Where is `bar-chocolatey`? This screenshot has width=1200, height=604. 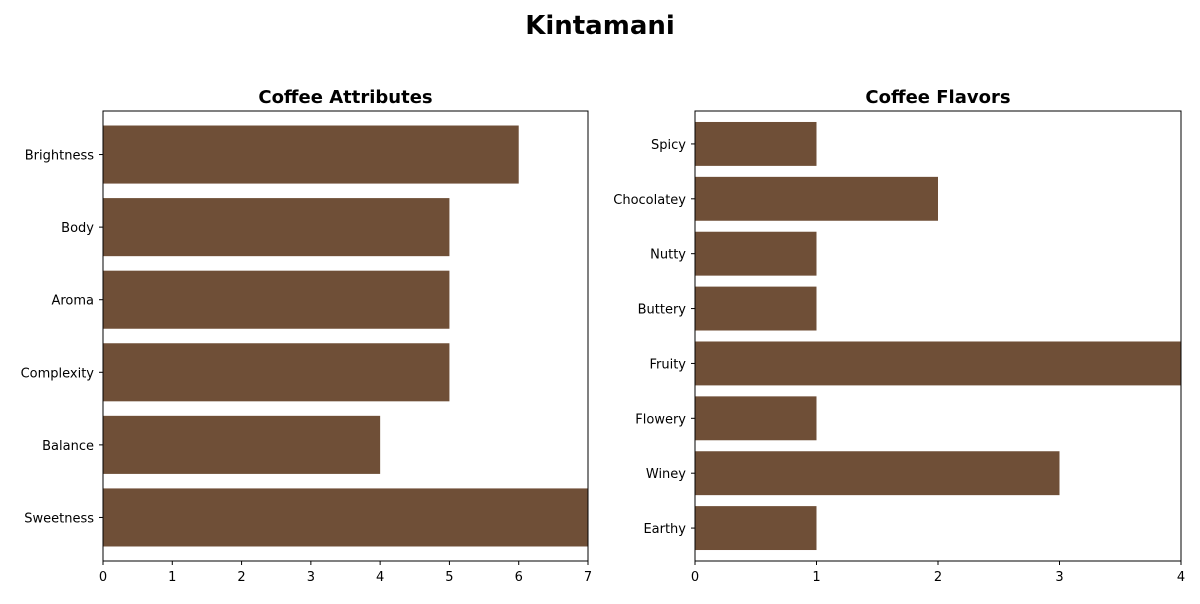
bar-chocolatey is located at coordinates (816, 198).